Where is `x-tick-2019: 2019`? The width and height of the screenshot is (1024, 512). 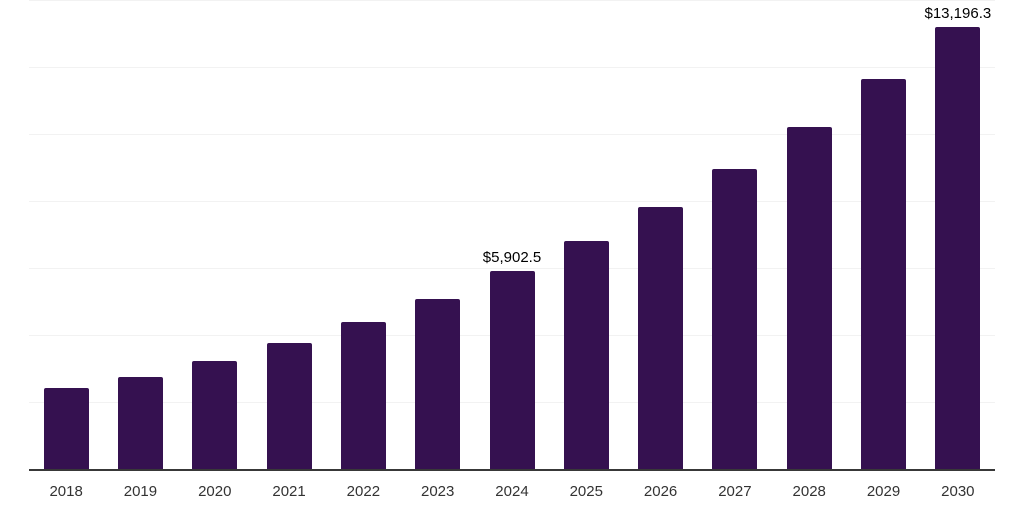
x-tick-2019: 2019 is located at coordinates (140, 491).